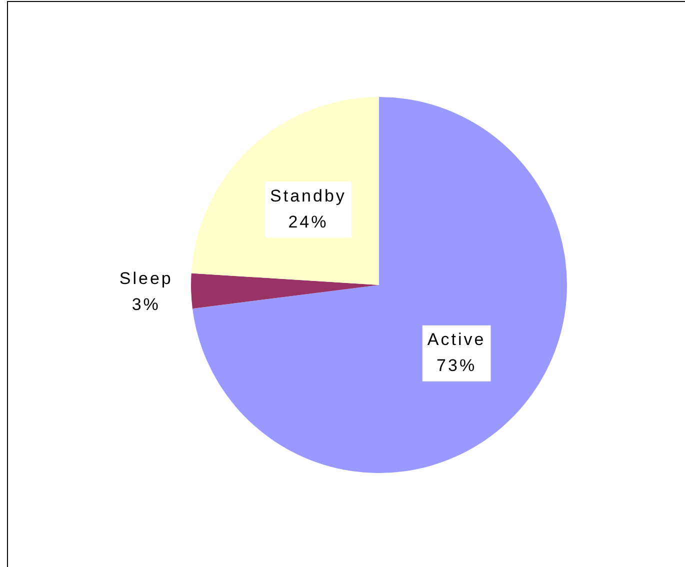  Describe the element at coordinates (146, 304) in the screenshot. I see `data-label: 3%` at that location.